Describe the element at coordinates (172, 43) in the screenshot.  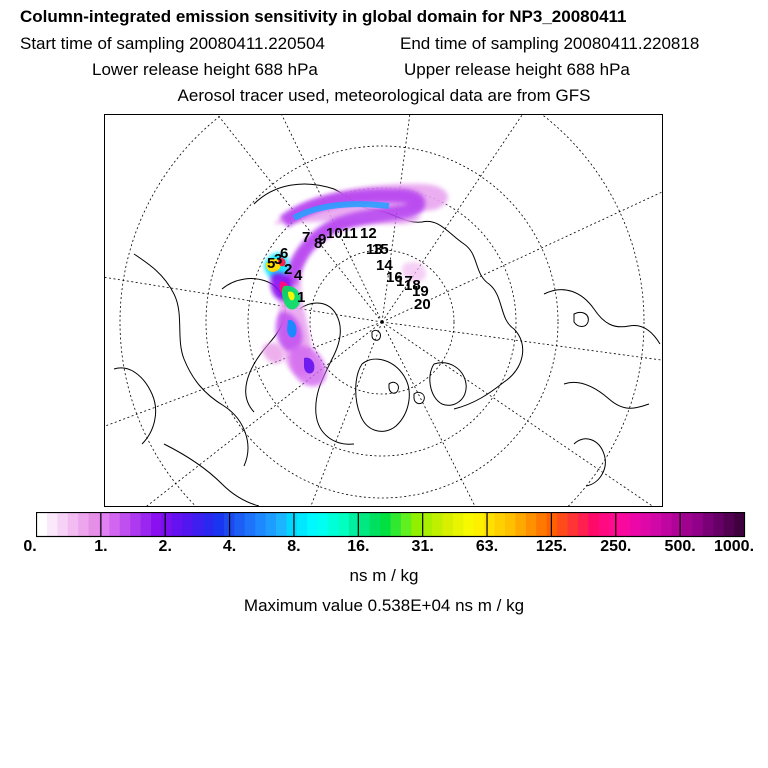
I see `start-time-label: Start time of sampling 20080411.220504` at that location.